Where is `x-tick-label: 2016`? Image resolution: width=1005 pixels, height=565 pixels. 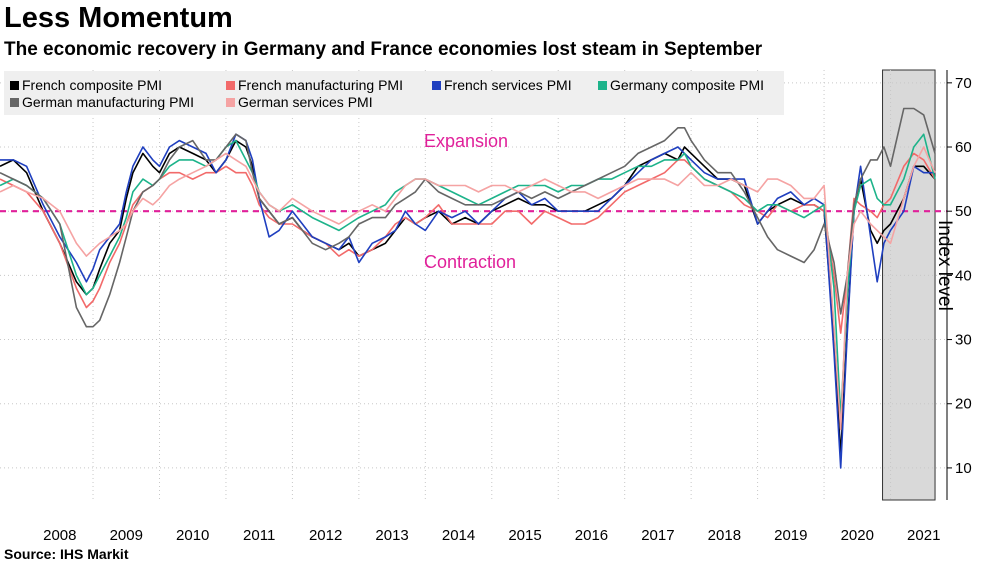
x-tick-label: 2016 is located at coordinates (591, 535).